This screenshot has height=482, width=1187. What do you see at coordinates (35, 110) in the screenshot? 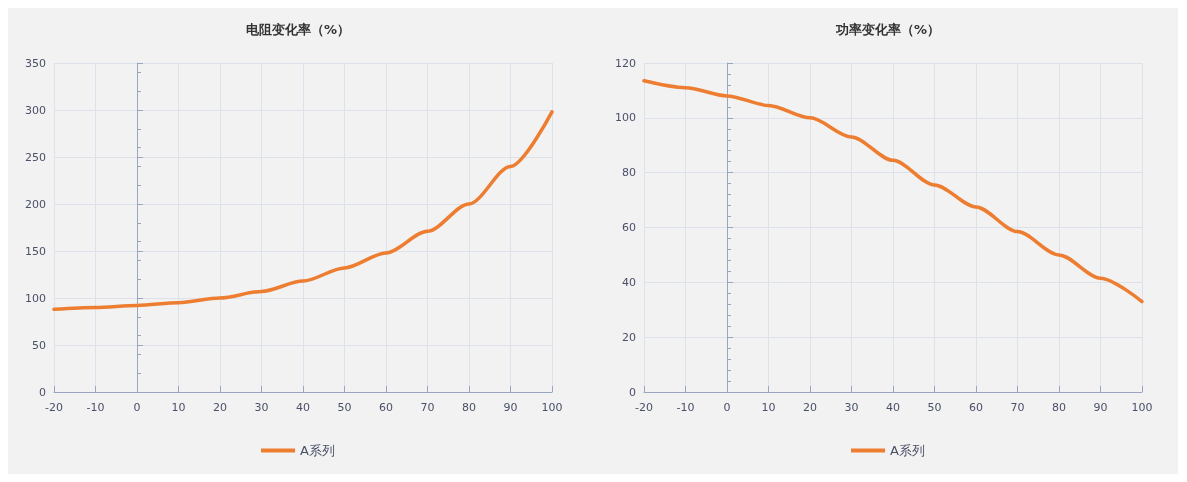
I see `y-tick-label: 300` at bounding box center [35, 110].